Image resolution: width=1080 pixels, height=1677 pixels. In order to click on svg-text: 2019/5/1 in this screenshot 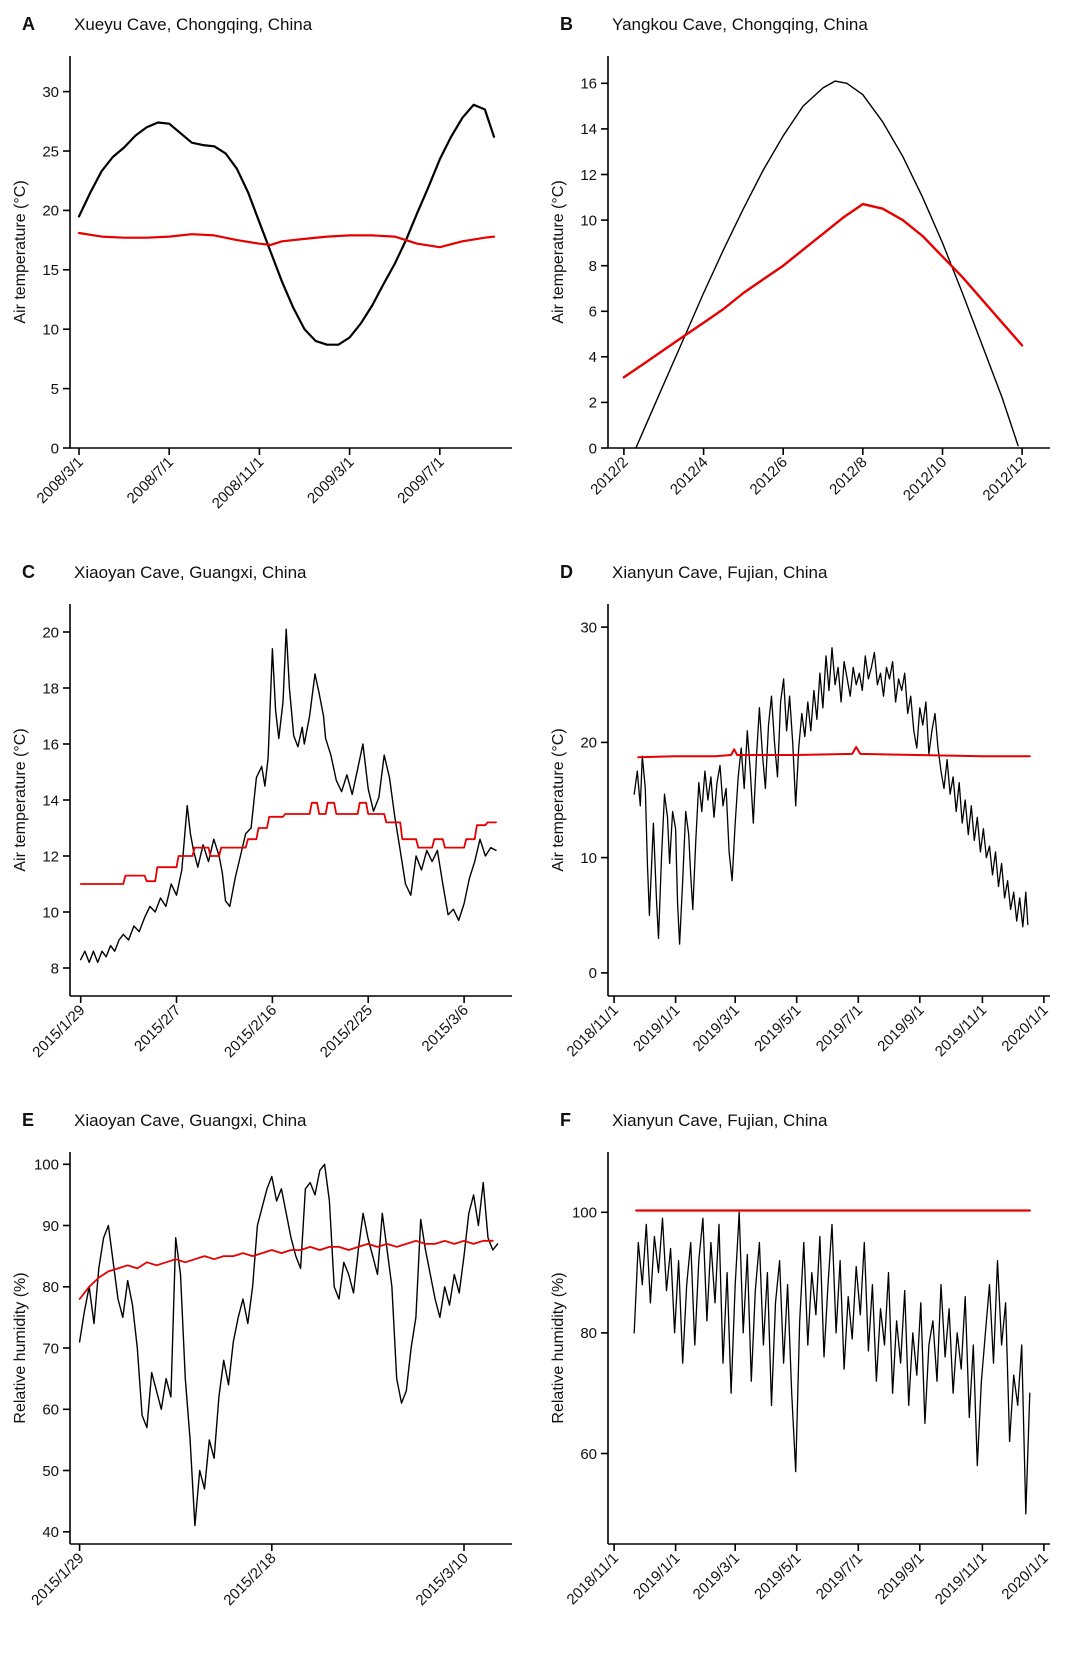, I will do `click(777, 1576)`.